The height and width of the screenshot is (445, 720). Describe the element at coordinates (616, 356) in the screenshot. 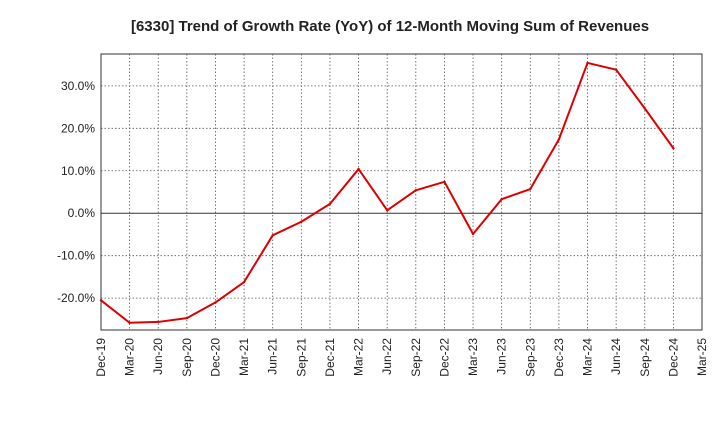

I see `x-tick-label: Jun-24` at that location.